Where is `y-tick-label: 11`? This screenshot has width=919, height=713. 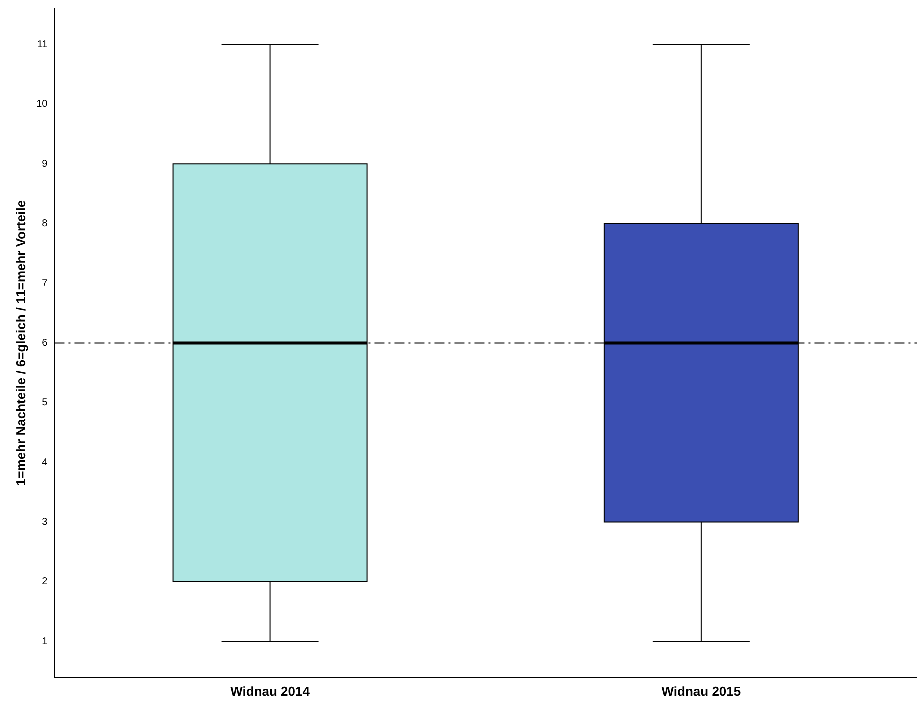
y-tick-label: 11 is located at coordinates (42, 45).